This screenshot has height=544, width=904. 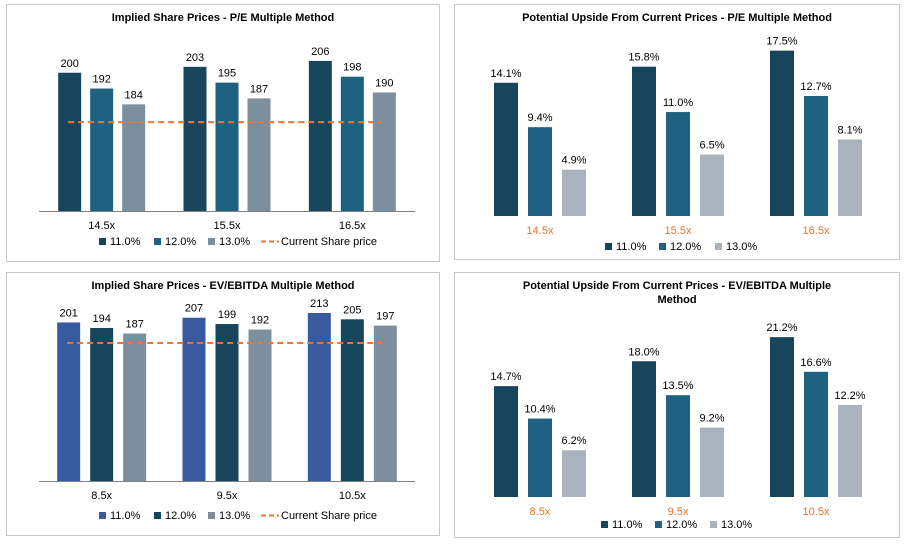 What do you see at coordinates (505, 377) in the screenshot?
I see `data-label: 14.7%` at bounding box center [505, 377].